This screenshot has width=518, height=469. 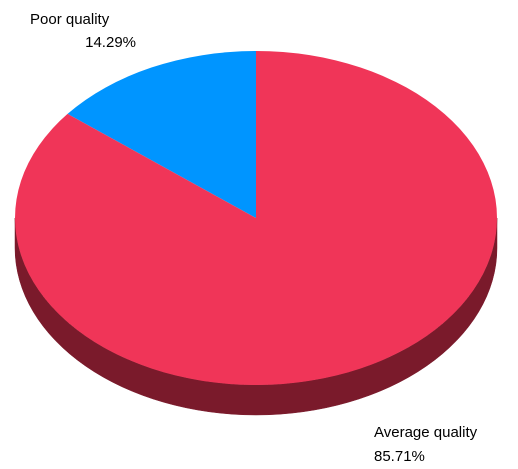 I want to click on slice-label-average-quality: Average quality, so click(x=426, y=432).